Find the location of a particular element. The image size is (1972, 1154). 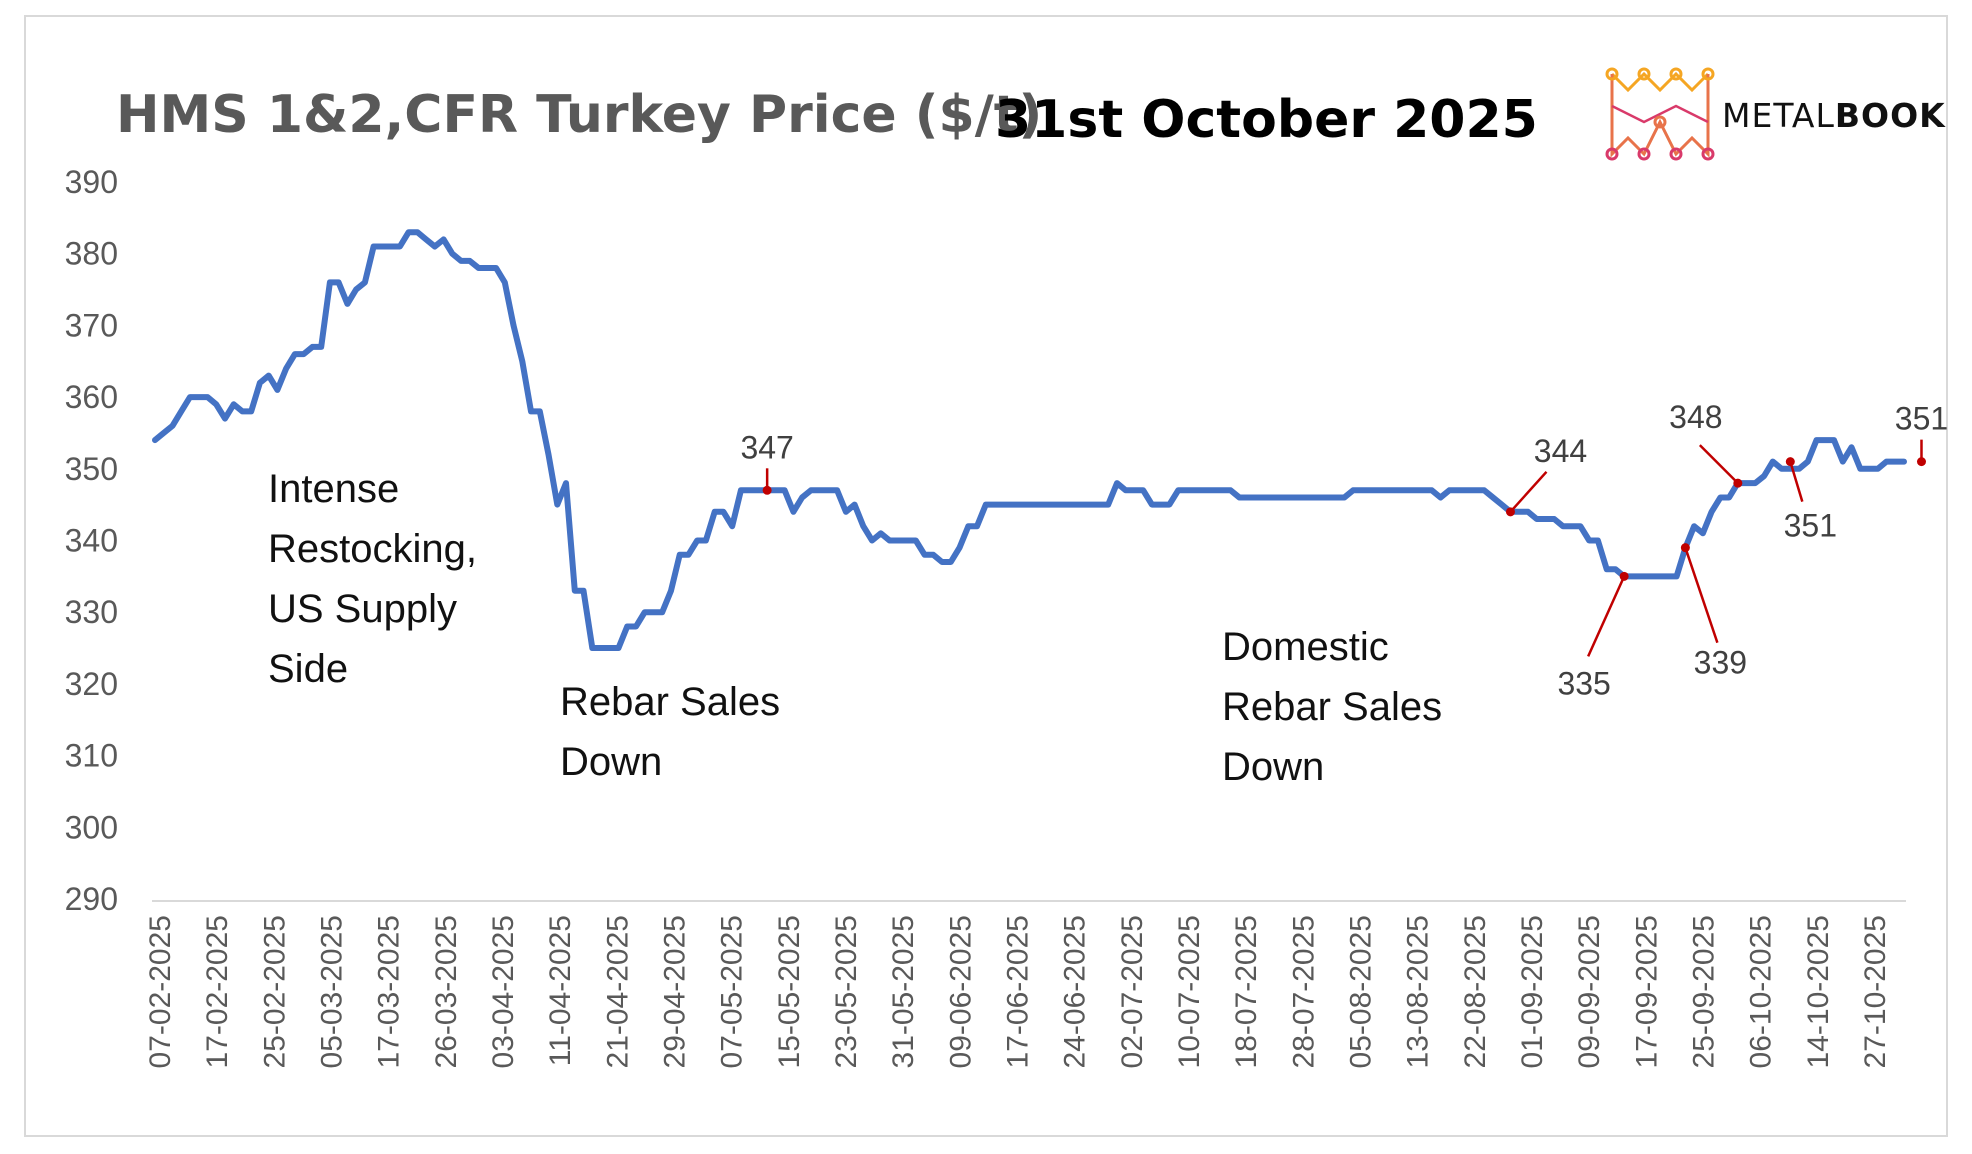

x-tick-label: 28-07-2025 is located at coordinates (1303, 991).